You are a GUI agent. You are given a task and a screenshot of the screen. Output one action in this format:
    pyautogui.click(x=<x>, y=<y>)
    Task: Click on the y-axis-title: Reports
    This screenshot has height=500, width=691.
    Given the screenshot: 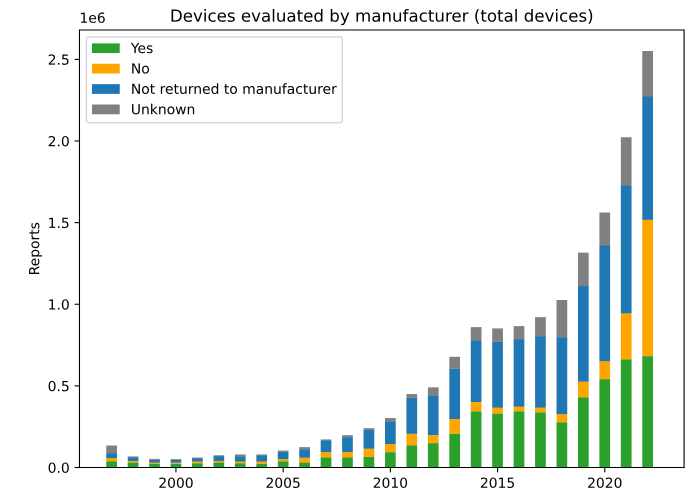 What is the action you would take?
    pyautogui.click(x=35, y=248)
    